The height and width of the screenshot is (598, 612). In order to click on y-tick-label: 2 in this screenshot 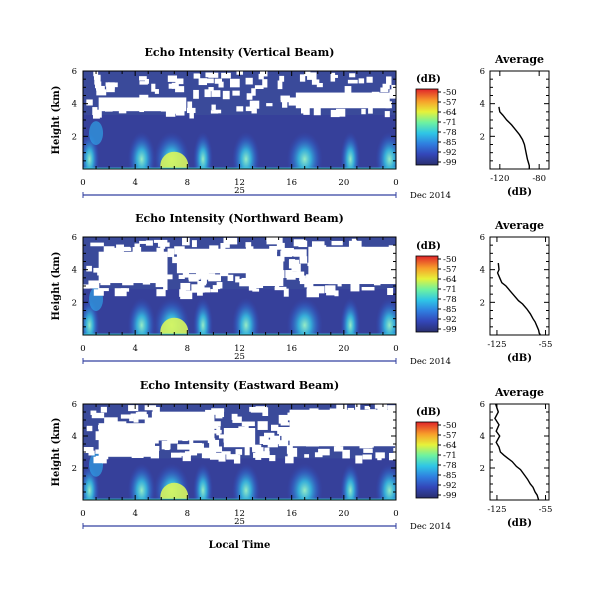, I will do `click(482, 469)`.